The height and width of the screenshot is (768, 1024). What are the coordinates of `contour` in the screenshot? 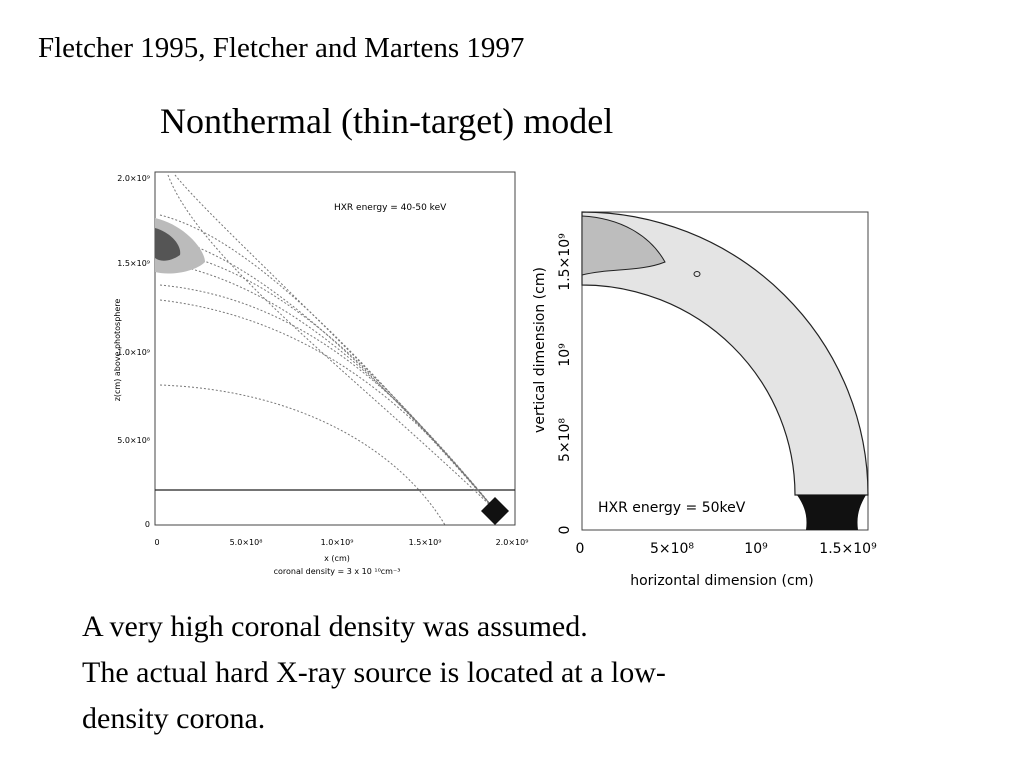 It's located at (697, 274).